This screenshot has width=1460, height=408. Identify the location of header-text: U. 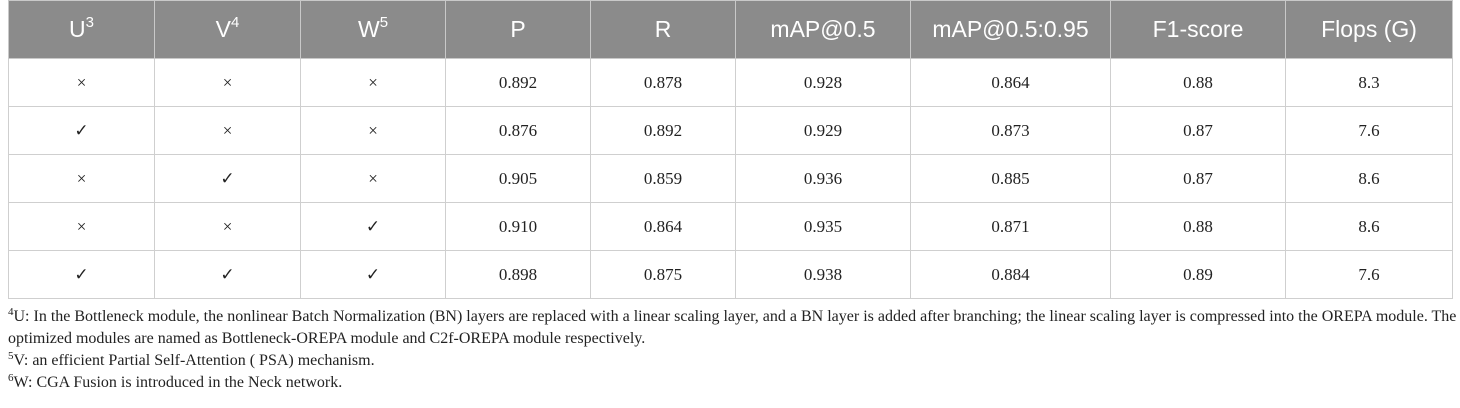
(77, 29).